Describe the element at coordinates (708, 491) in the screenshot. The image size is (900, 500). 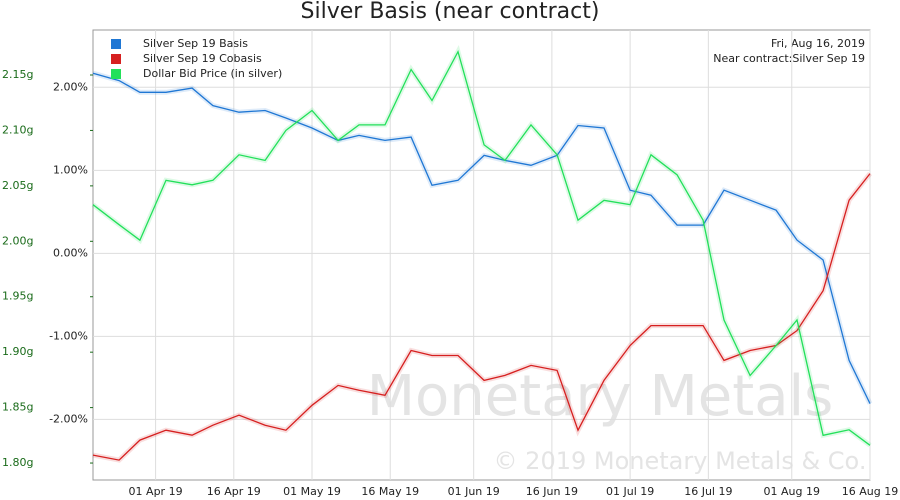
I see `x-tick-label: 16 Jul 19` at that location.